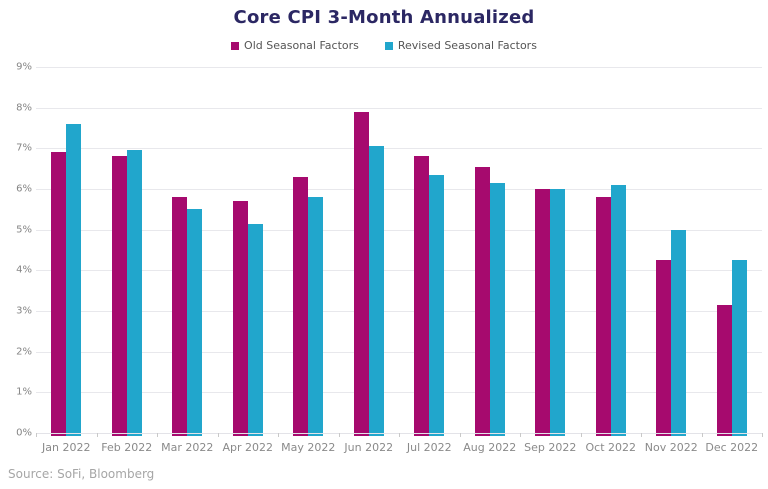 The image size is (768, 489). Describe the element at coordinates (610, 447) in the screenshot. I see `x-axis-label-oct-2022: Oct 2022` at that location.